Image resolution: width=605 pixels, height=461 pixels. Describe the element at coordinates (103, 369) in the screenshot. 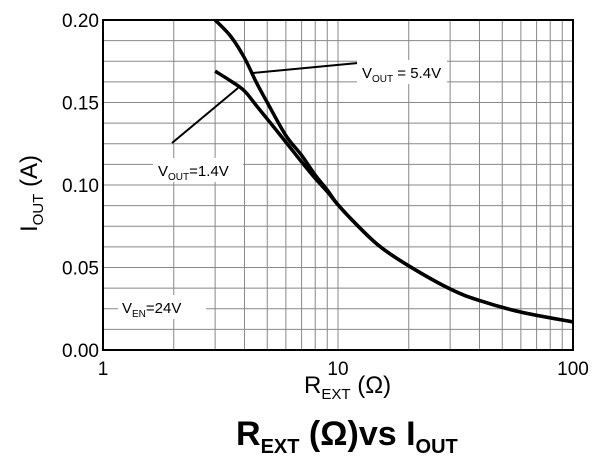

I see `x-tick-label: 1` at that location.